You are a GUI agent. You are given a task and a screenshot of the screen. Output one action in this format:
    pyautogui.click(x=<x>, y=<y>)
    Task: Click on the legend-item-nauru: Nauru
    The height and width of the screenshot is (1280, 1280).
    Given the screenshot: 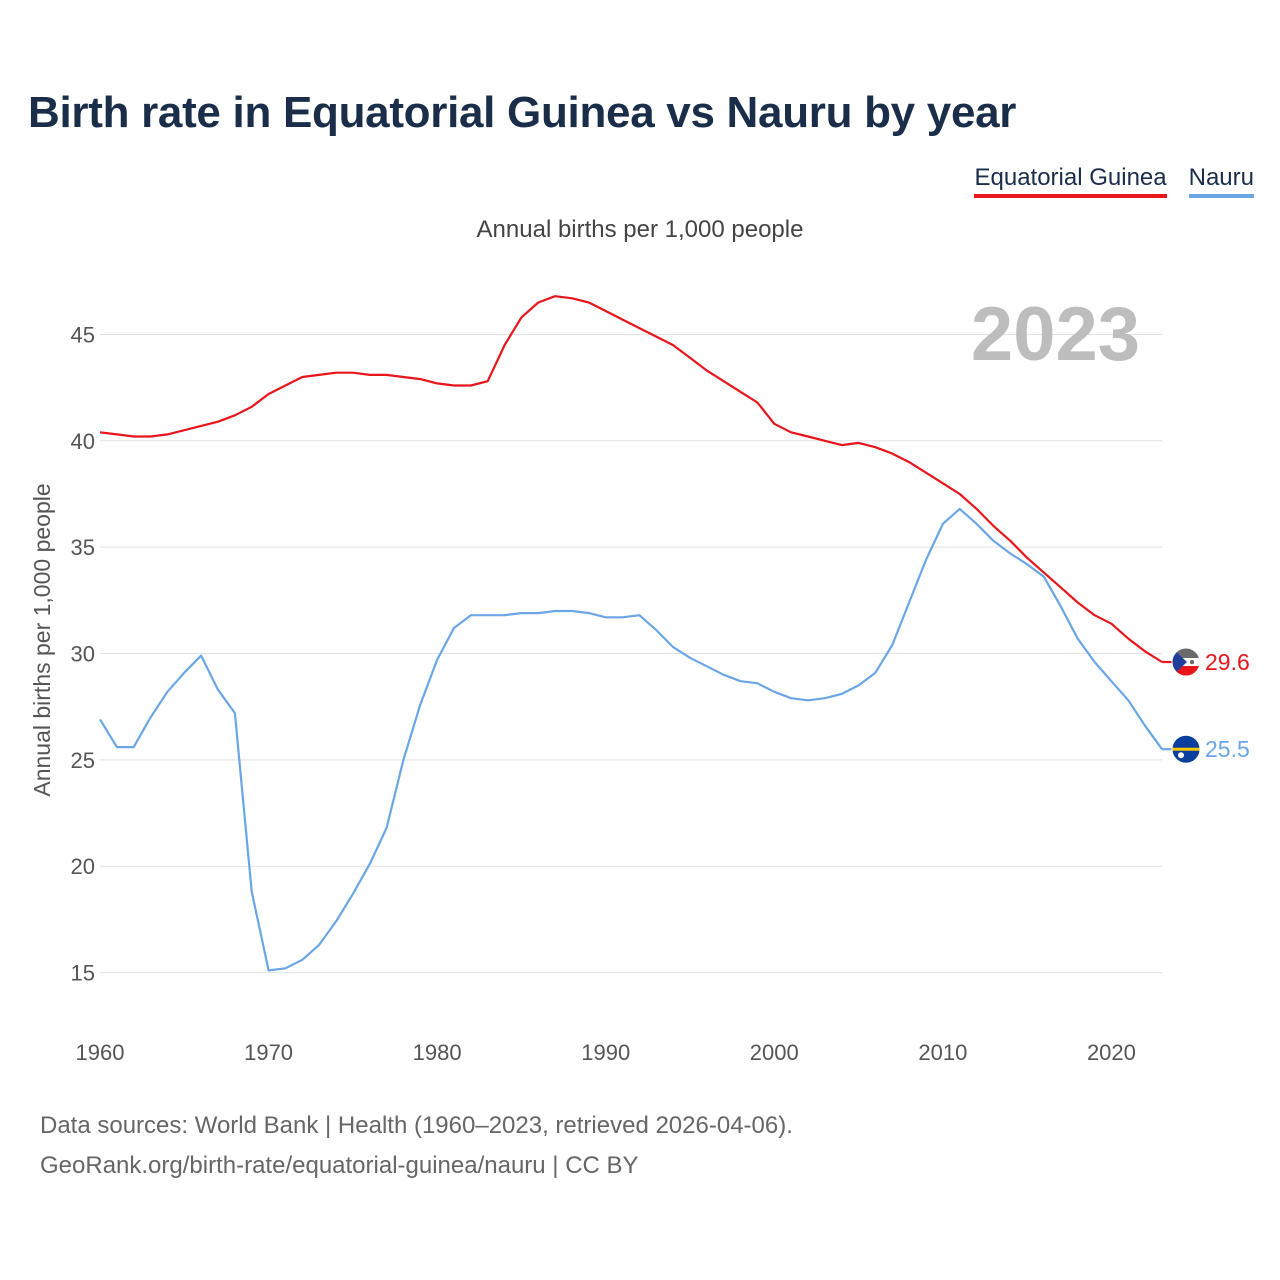 What is the action you would take?
    pyautogui.click(x=1221, y=181)
    